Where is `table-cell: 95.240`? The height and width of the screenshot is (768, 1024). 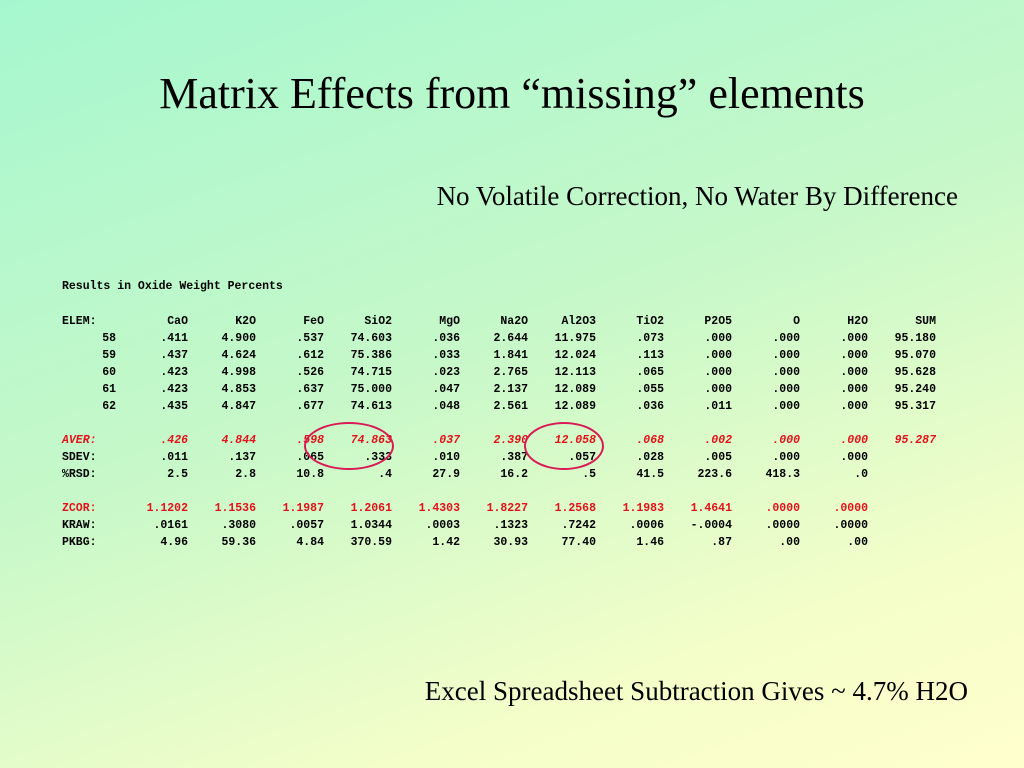
table-cell: 95.240 is located at coordinates (915, 389).